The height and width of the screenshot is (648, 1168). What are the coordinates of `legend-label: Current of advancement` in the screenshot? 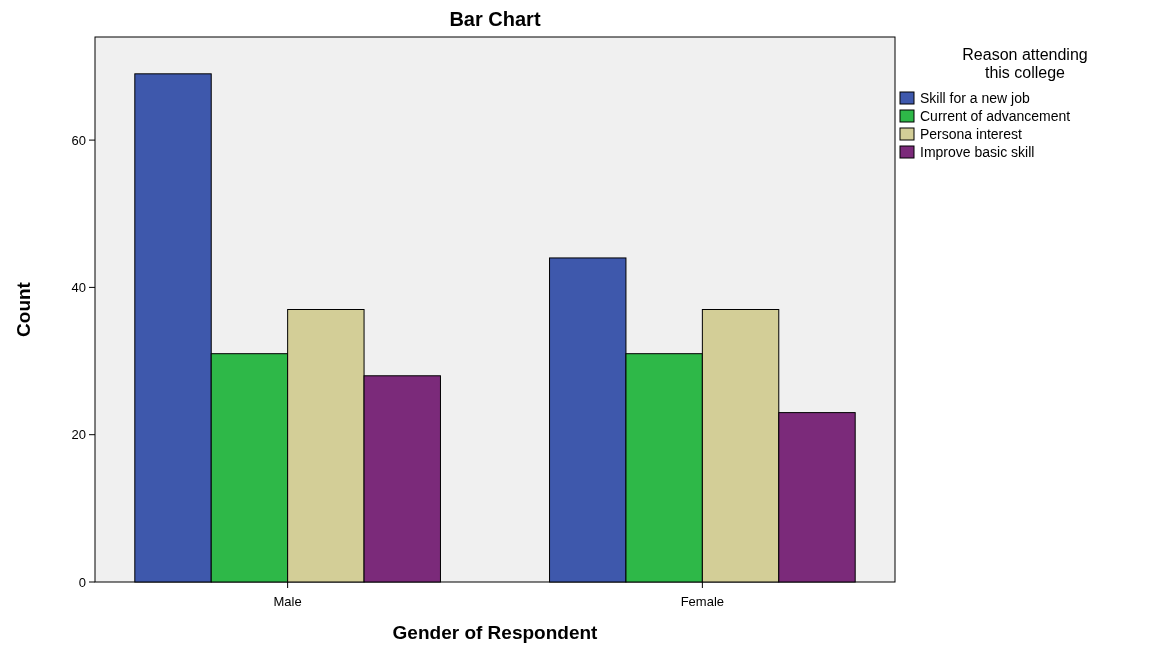 It's located at (995, 115).